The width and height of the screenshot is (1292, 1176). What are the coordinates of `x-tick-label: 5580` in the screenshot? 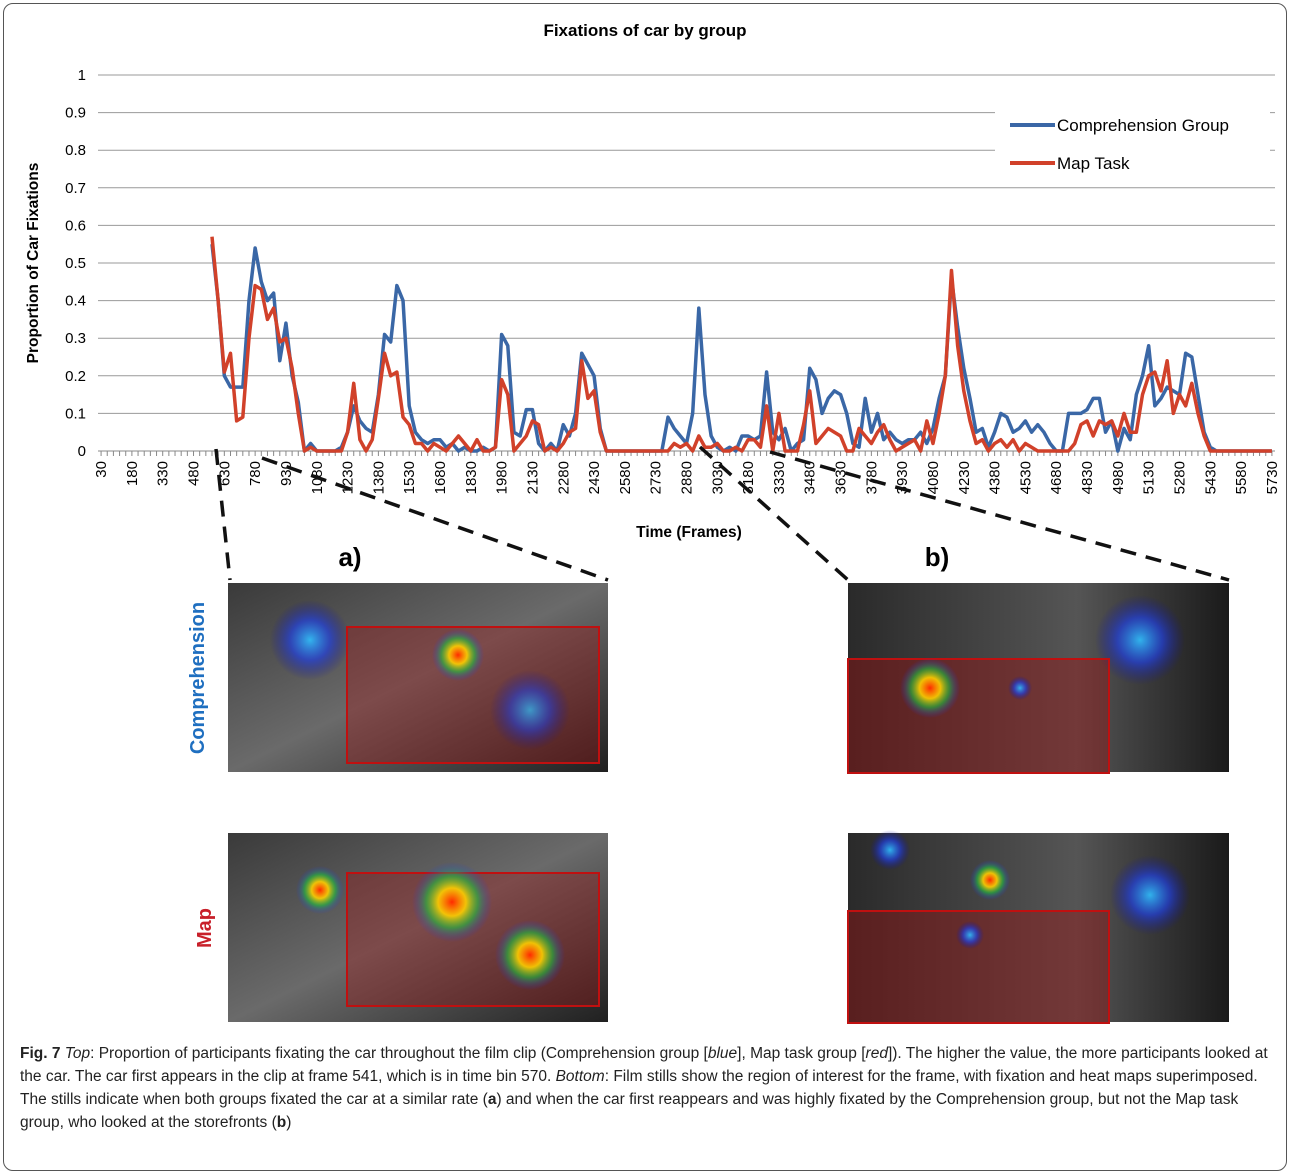 It's located at (1241, 477).